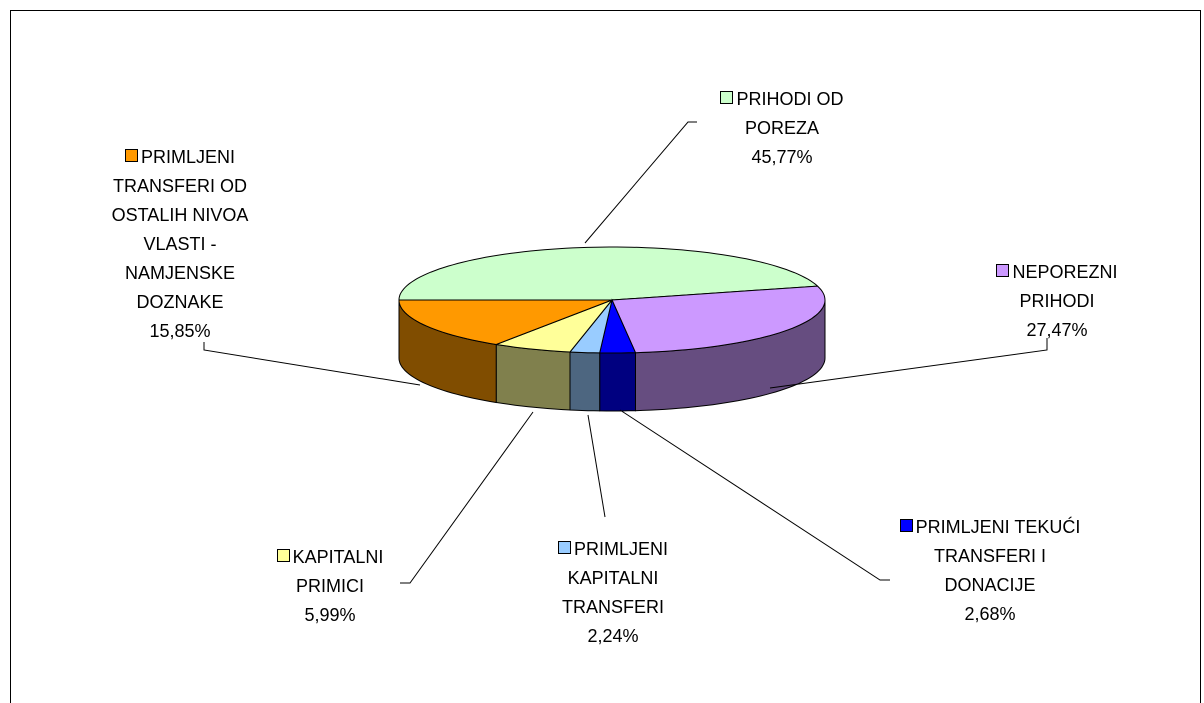 The width and height of the screenshot is (1204, 703). I want to click on slice-label: KAPITALNI PRIMICI 5,99%, so click(330, 586).